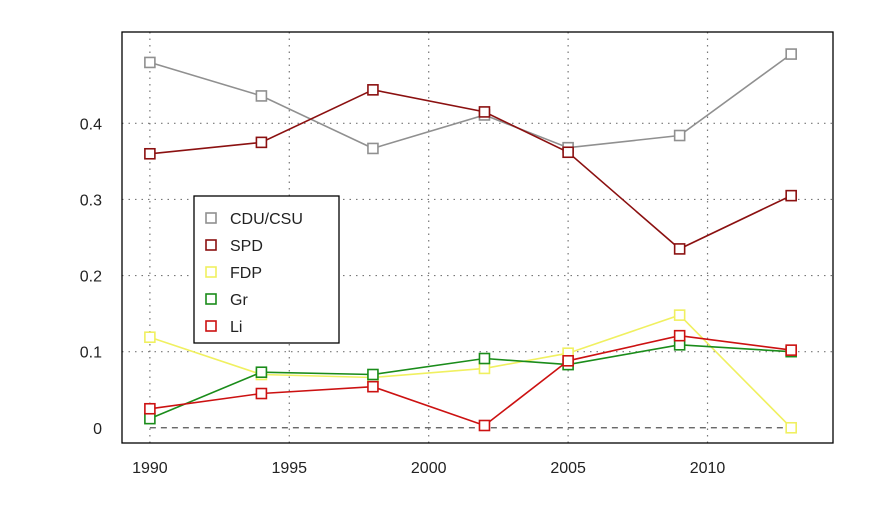 The width and height of the screenshot is (893, 510). I want to click on legend-label: CDU/CSU, so click(266, 219).